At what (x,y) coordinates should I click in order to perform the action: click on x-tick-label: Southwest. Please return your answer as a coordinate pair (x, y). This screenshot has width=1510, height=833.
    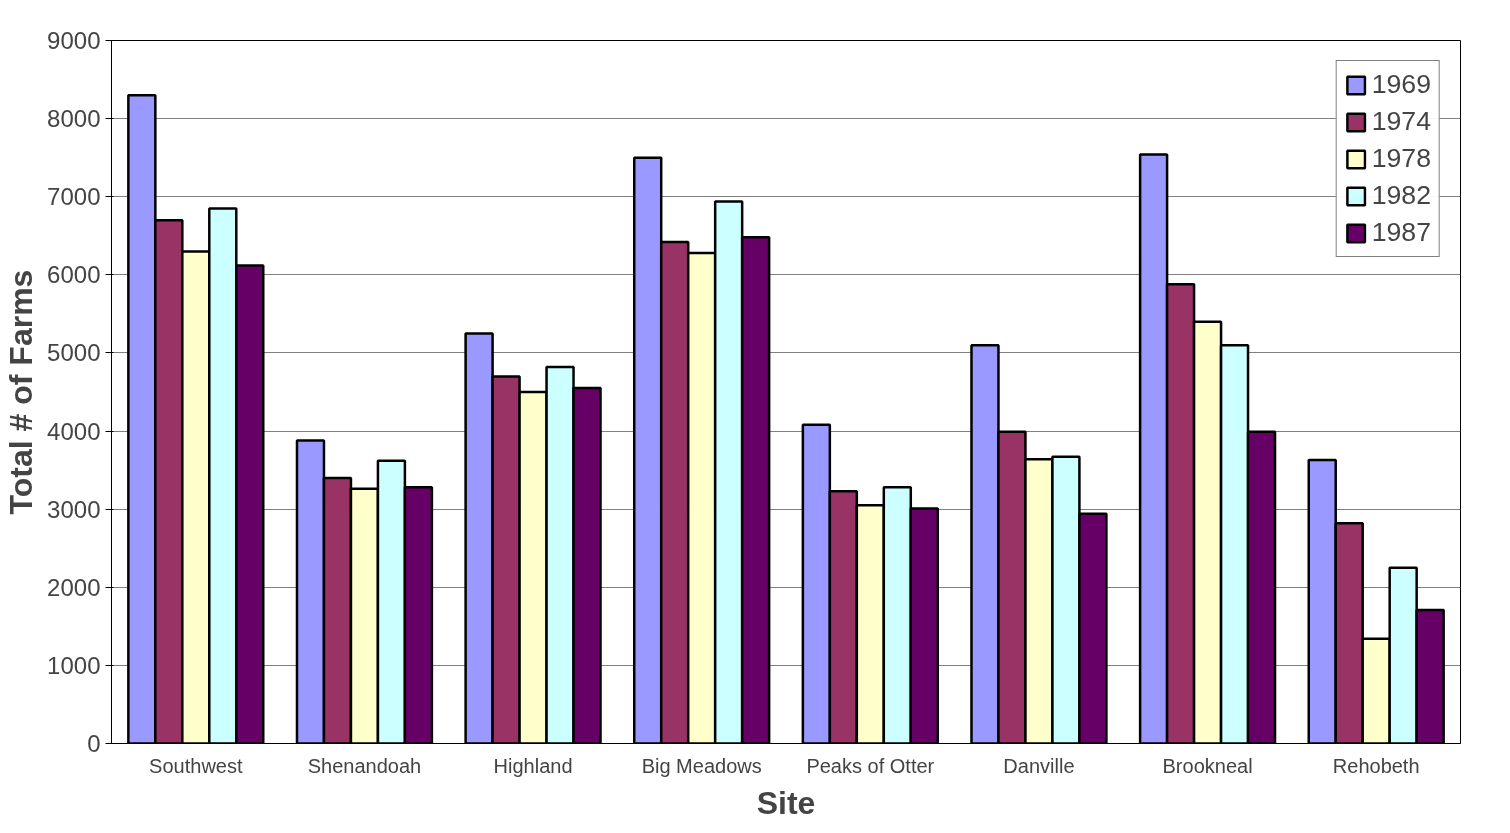
    Looking at the image, I should click on (196, 765).